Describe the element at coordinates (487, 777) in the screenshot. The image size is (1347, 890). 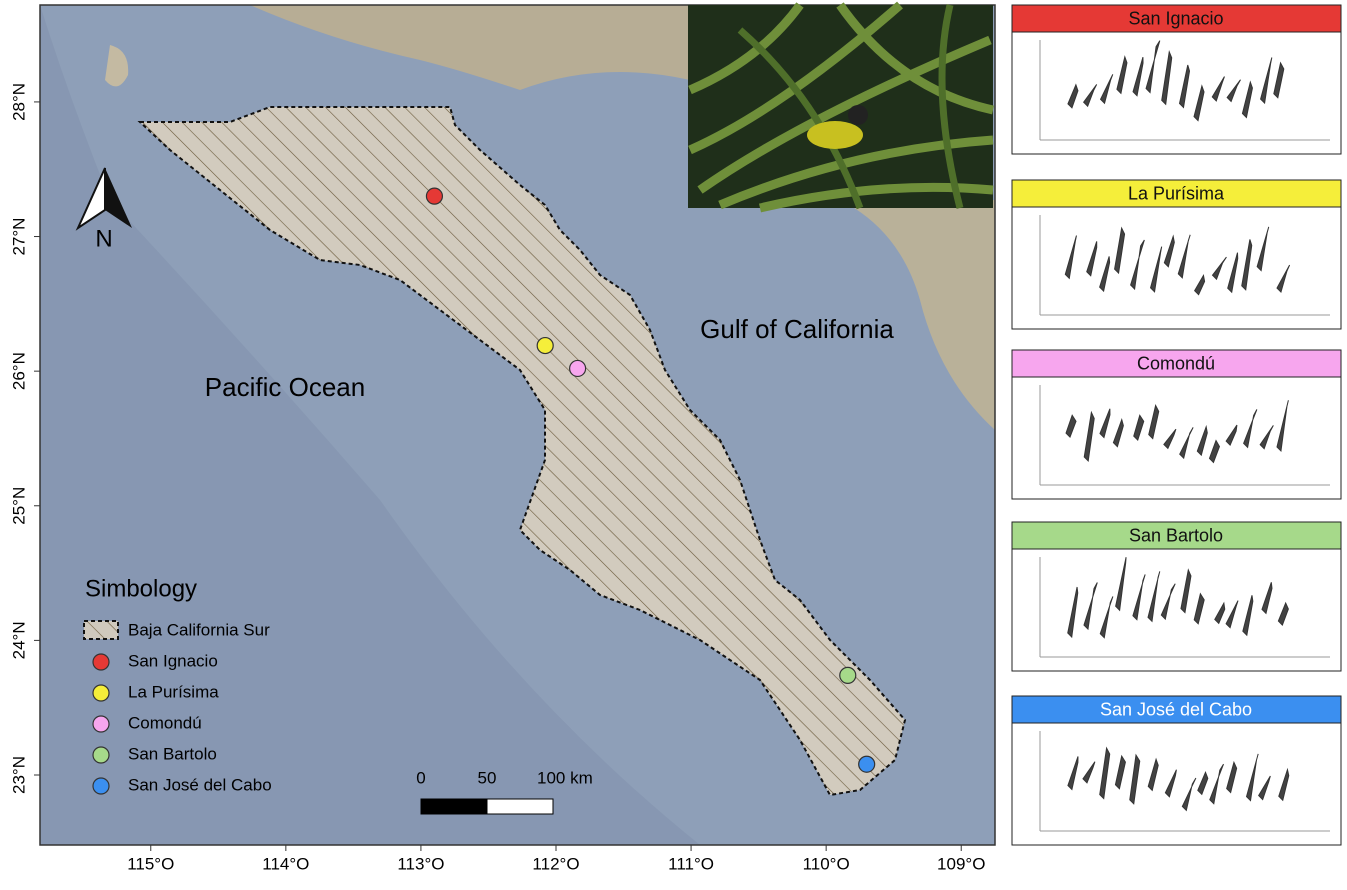
I see `scale-label: 50` at that location.